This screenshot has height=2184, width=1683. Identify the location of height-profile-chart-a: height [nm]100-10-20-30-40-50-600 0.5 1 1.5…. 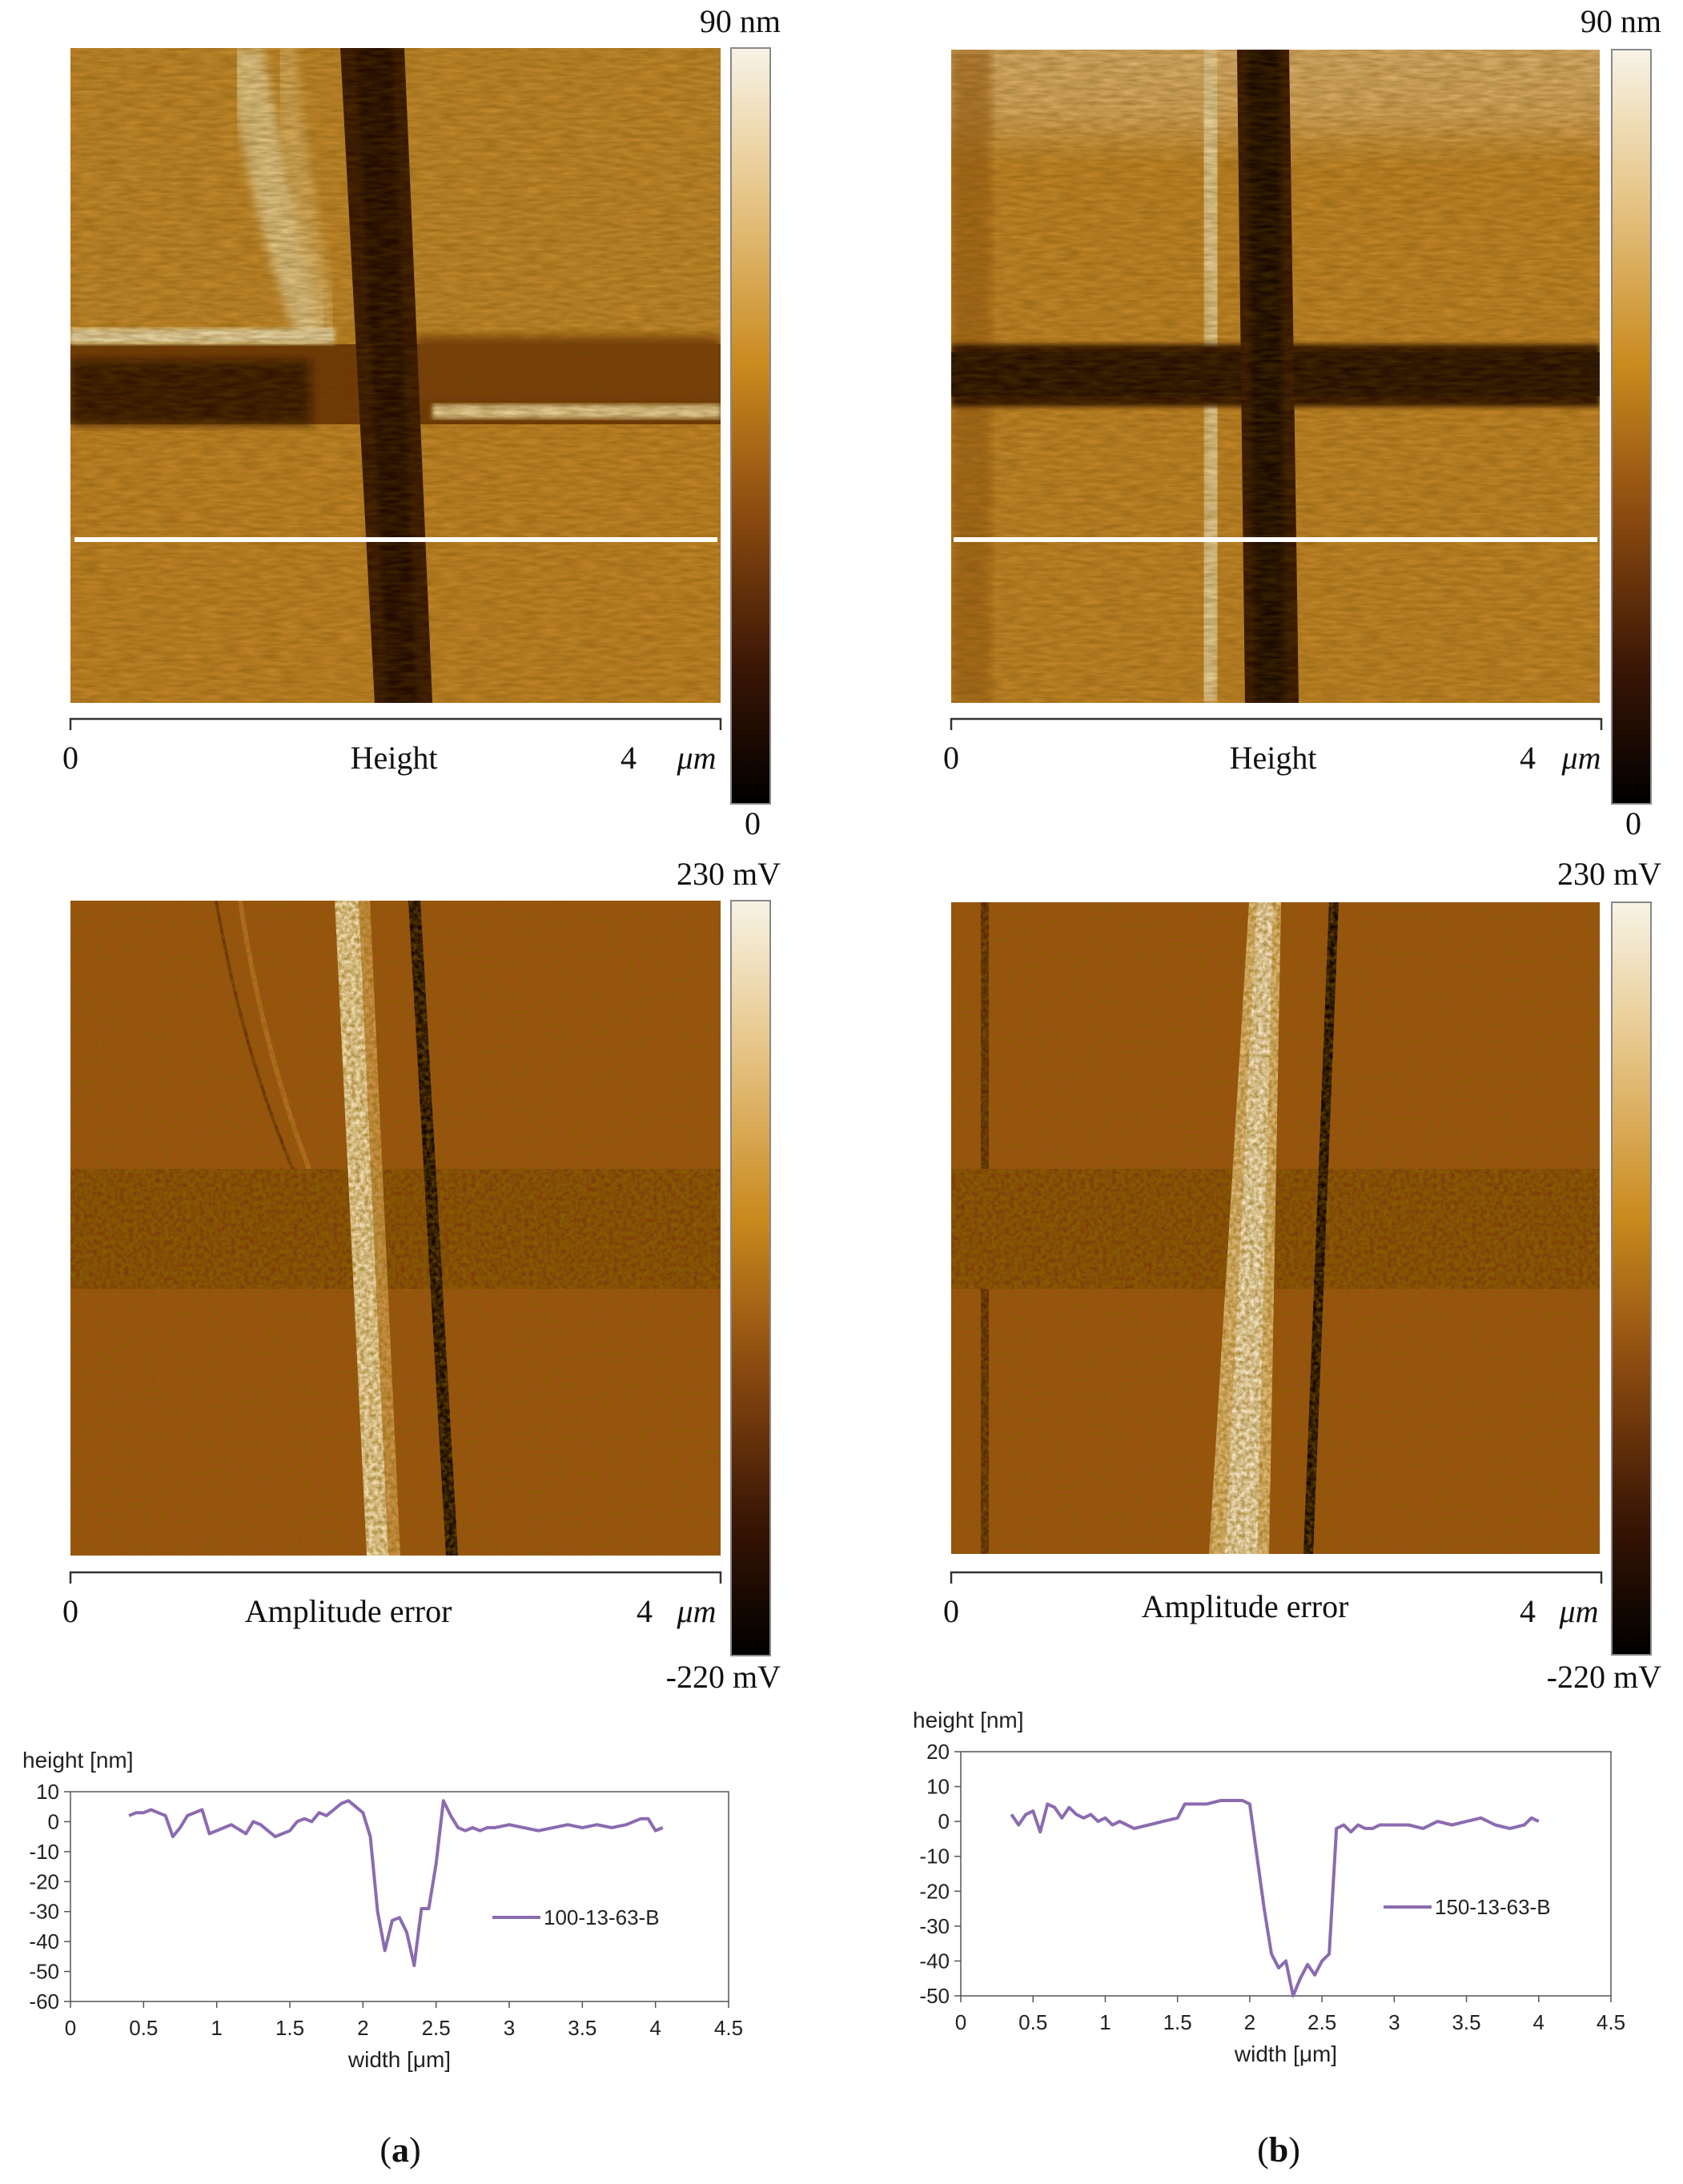
(383, 1910).